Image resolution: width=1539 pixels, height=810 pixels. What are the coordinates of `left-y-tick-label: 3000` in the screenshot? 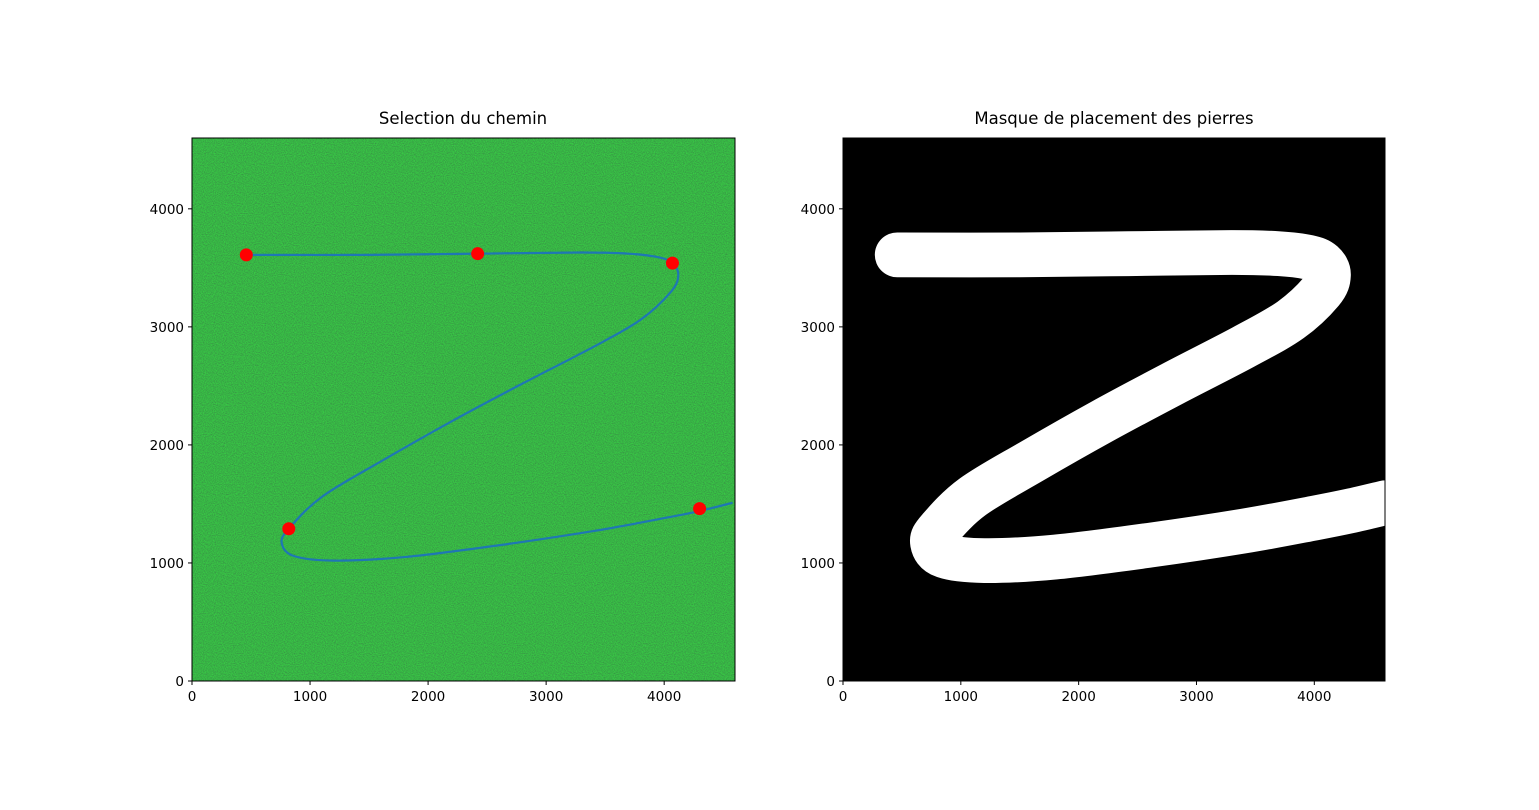 It's located at (167, 328).